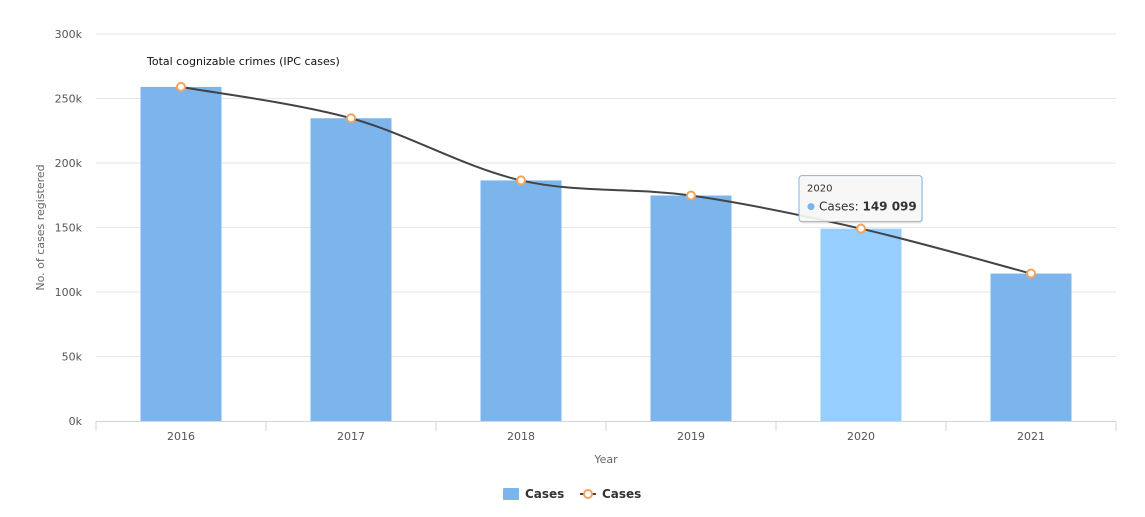 The image size is (1145, 517). I want to click on x-tick-label: 2017, so click(351, 436).